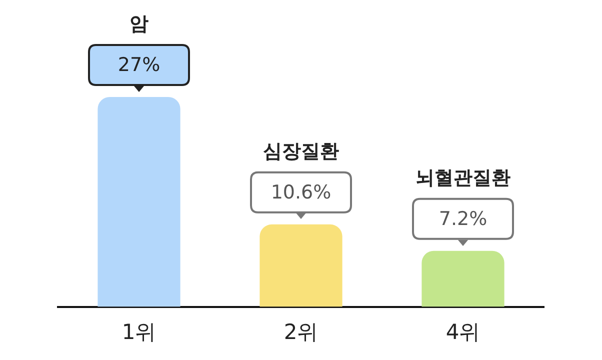  I want to click on x-tick-label: 1위, so click(139, 332).